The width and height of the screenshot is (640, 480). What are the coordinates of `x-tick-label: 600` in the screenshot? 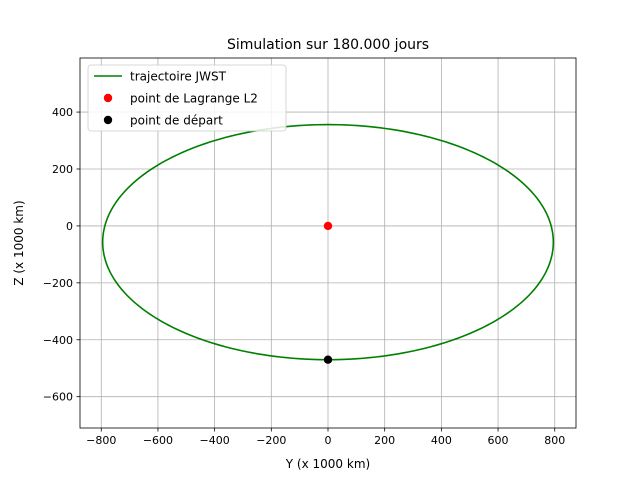 It's located at (498, 440).